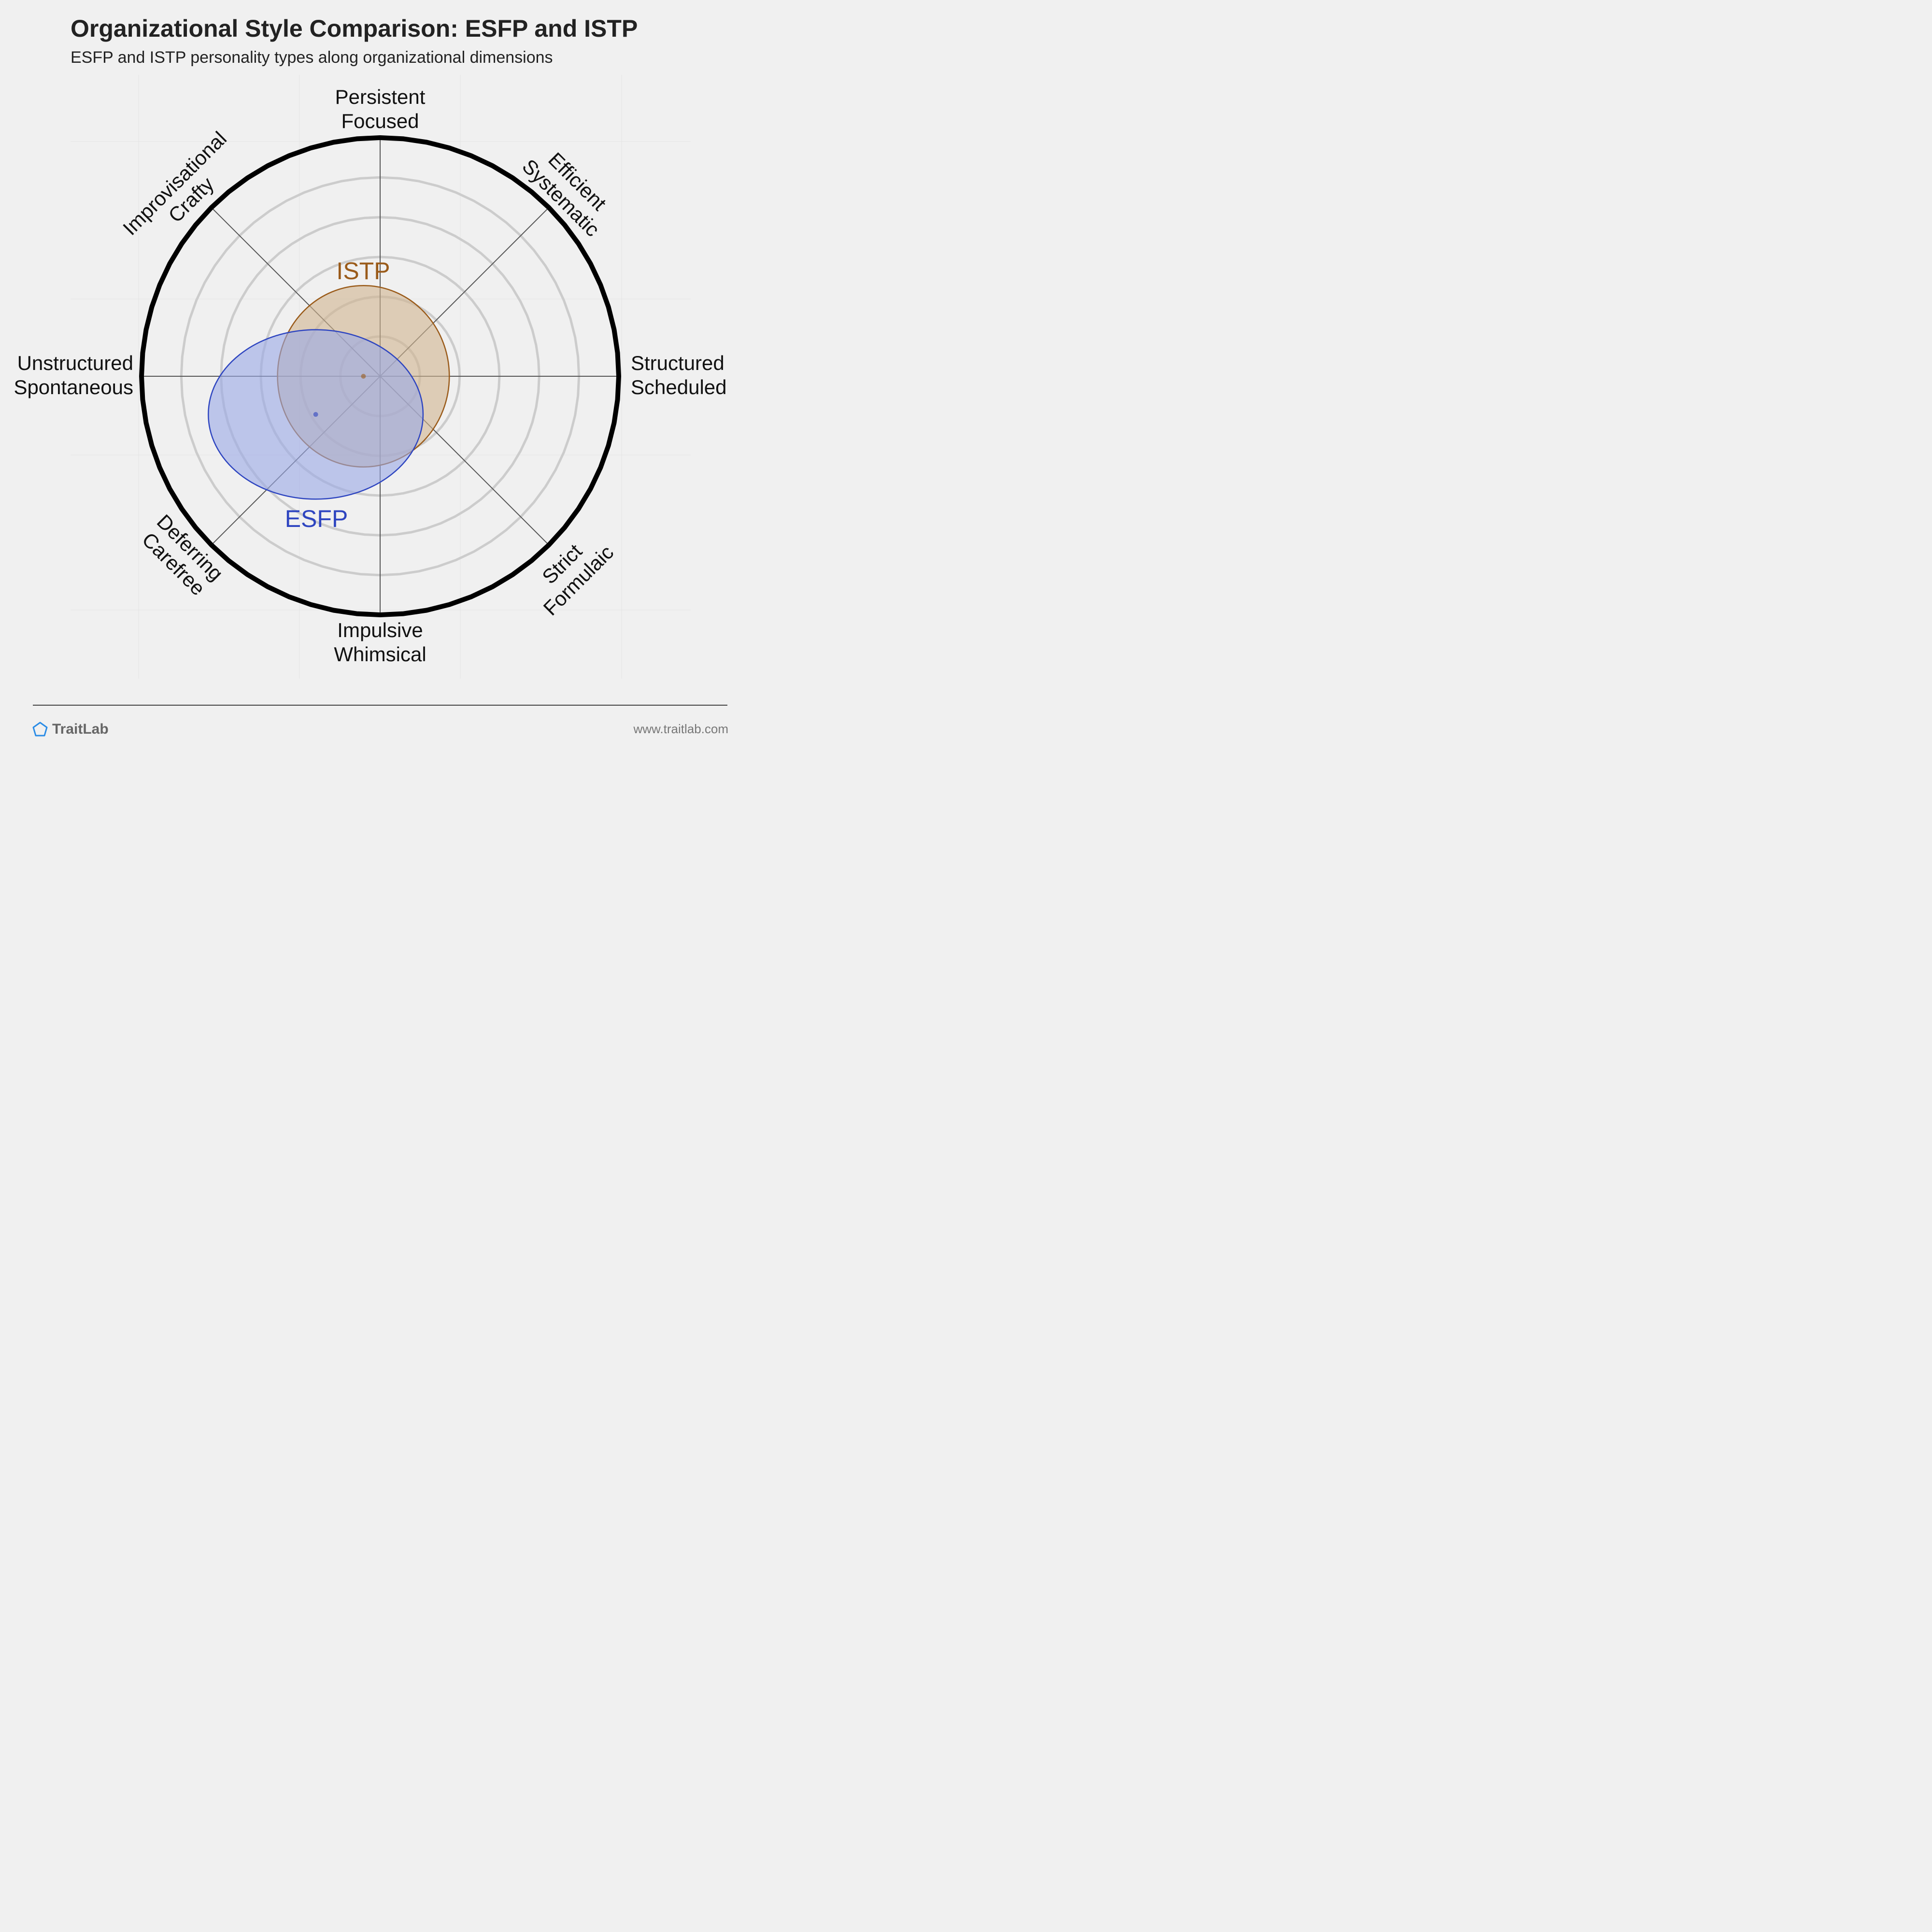 The image size is (1932, 1932). Describe the element at coordinates (569, 189) in the screenshot. I see `axis-label-top-right: EfficientSystematic` at that location.